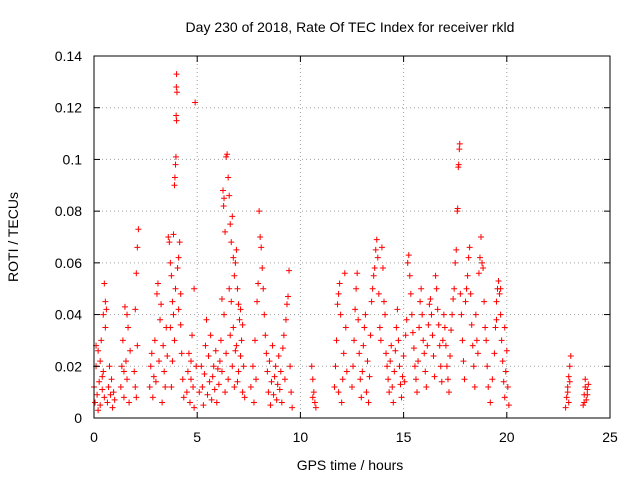 This screenshot has height=480, width=640. Describe the element at coordinates (78, 418) in the screenshot. I see `y-tick-label: 0` at that location.